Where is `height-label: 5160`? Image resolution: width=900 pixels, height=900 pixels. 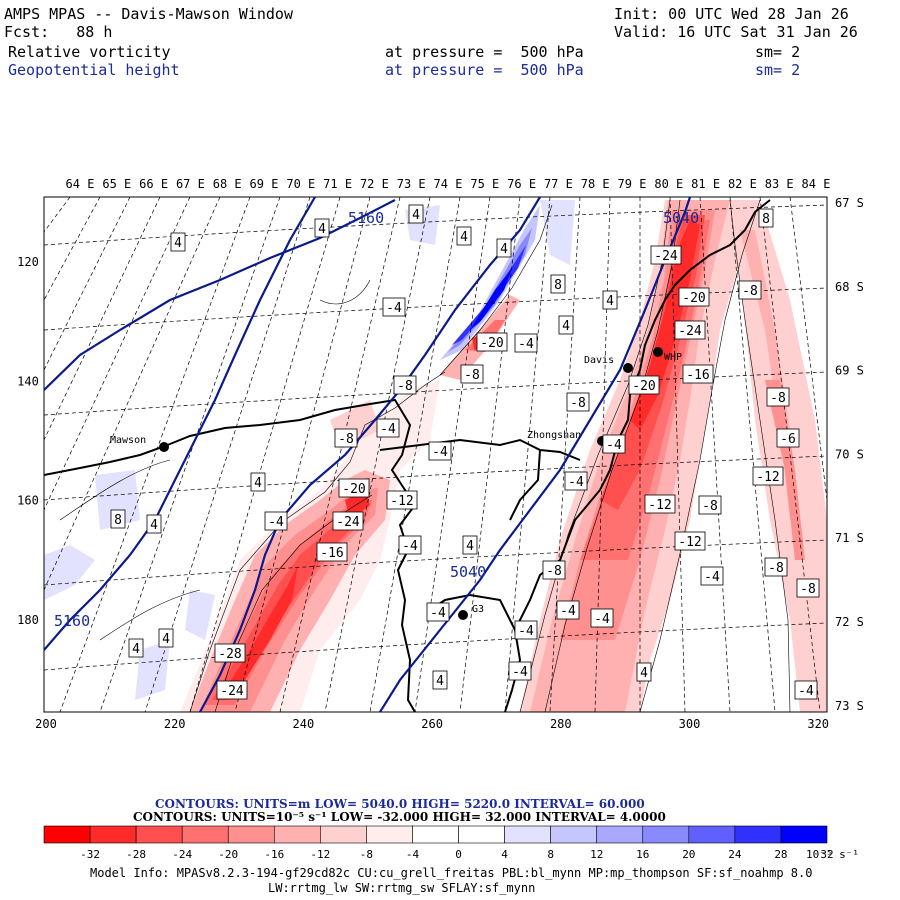 height-label: 5160 is located at coordinates (366, 218).